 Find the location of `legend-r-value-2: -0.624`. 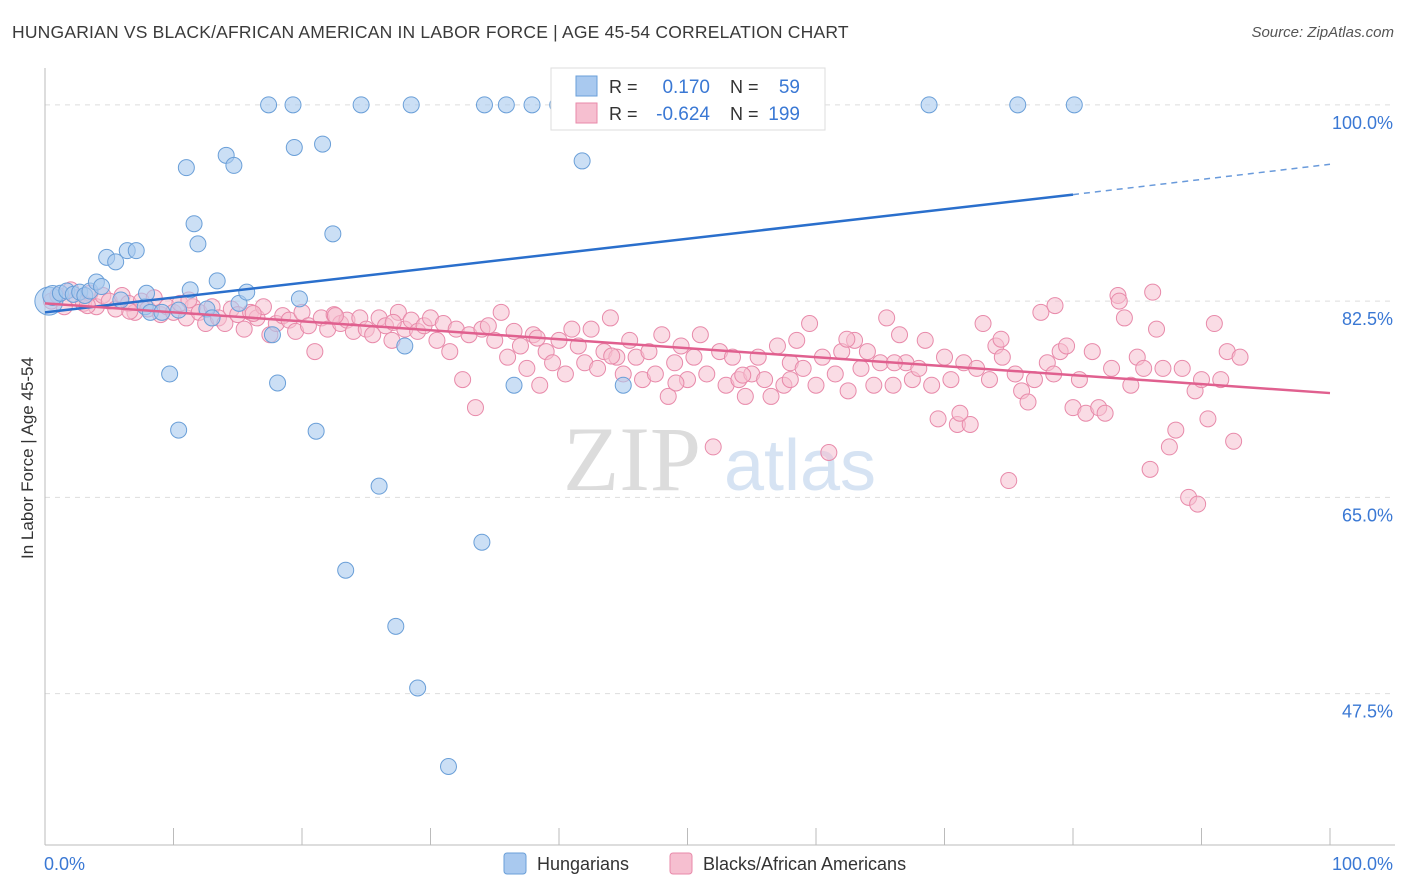

legend-r-value-2: -0.624 is located at coordinates (683, 114).